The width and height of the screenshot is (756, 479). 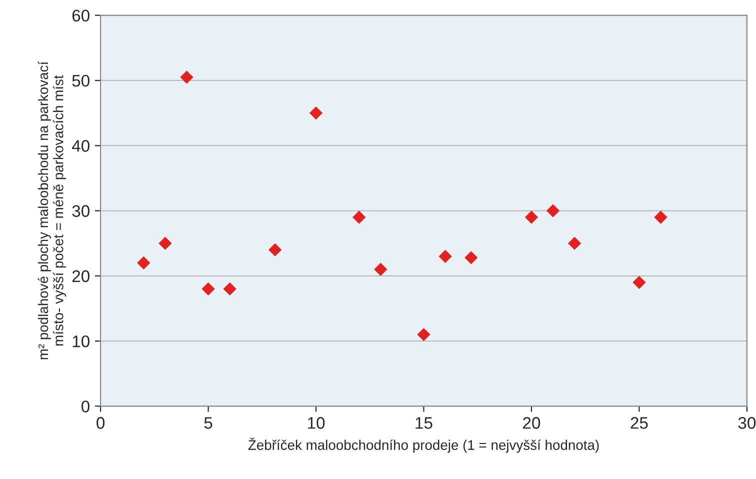 I want to click on x-tick-label: 25, so click(x=639, y=423).